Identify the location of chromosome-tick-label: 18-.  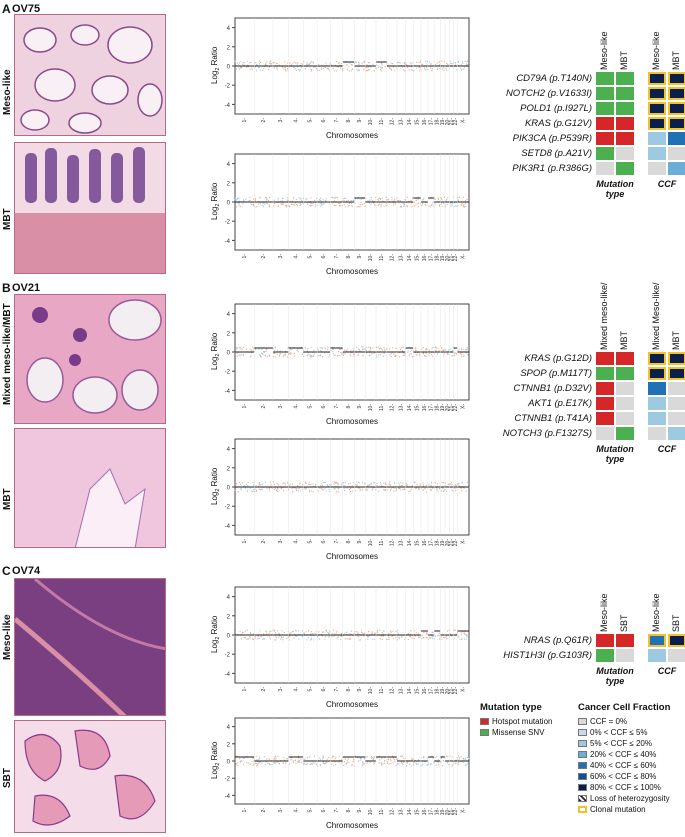
(438, 691).